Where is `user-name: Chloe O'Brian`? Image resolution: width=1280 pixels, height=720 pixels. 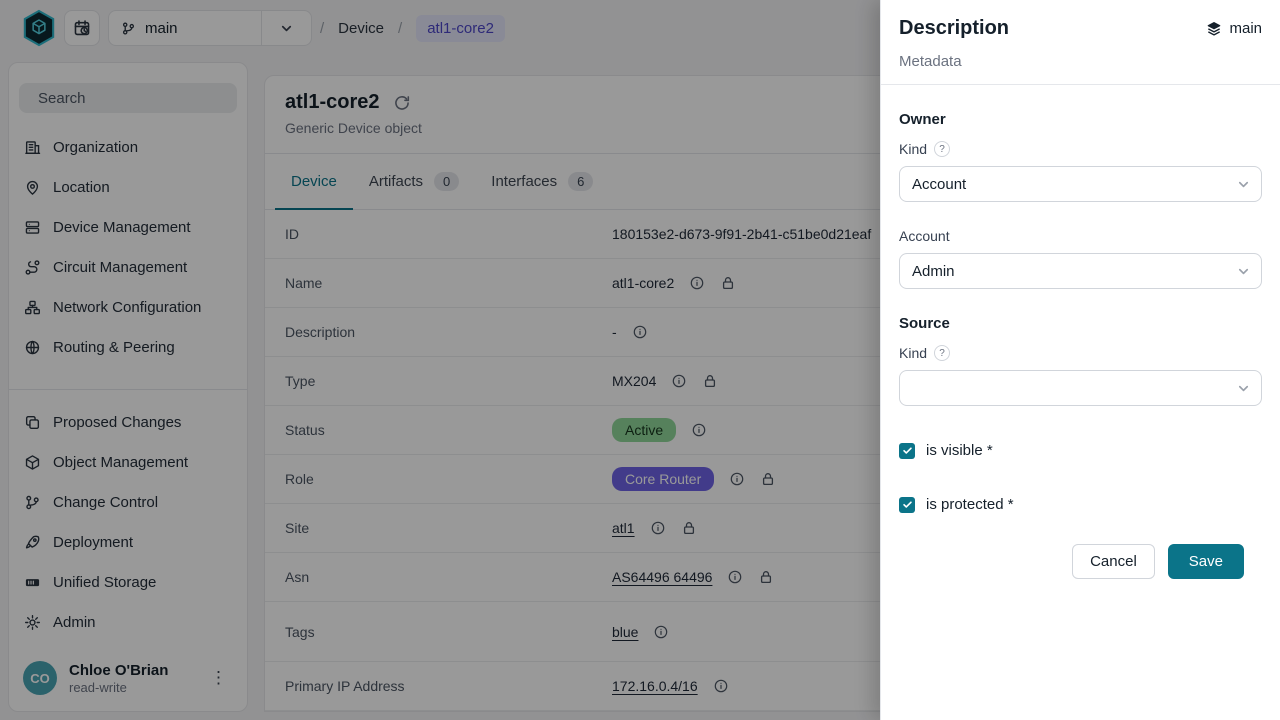
user-name: Chloe O'Brian is located at coordinates (119, 670).